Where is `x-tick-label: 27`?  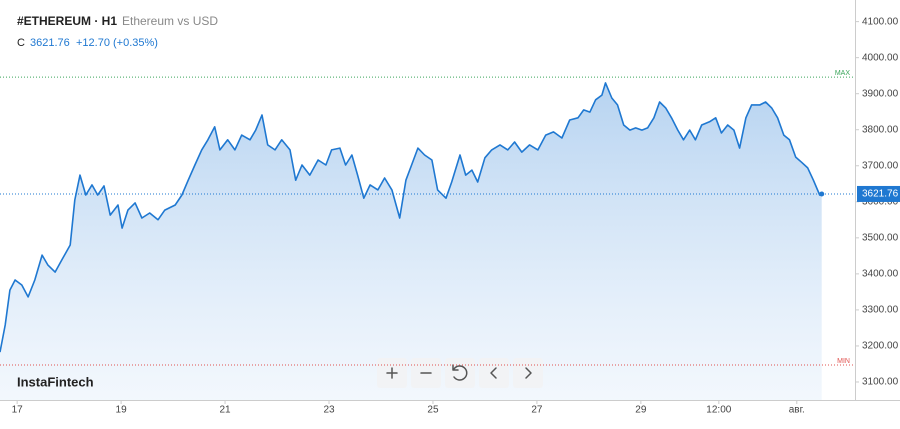
x-tick-label: 27 is located at coordinates (537, 410).